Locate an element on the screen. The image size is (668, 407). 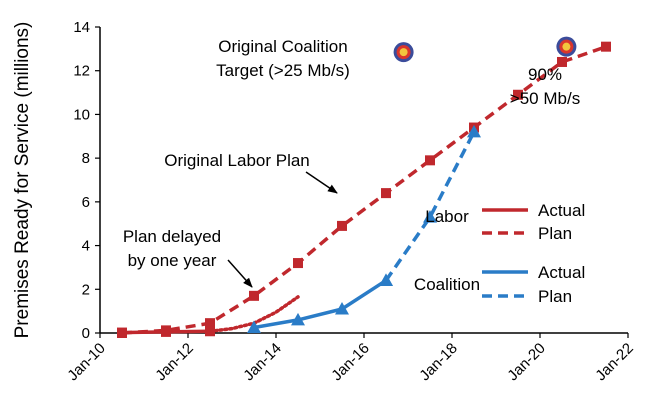
y-tick-label: 12 is located at coordinates (81, 71).